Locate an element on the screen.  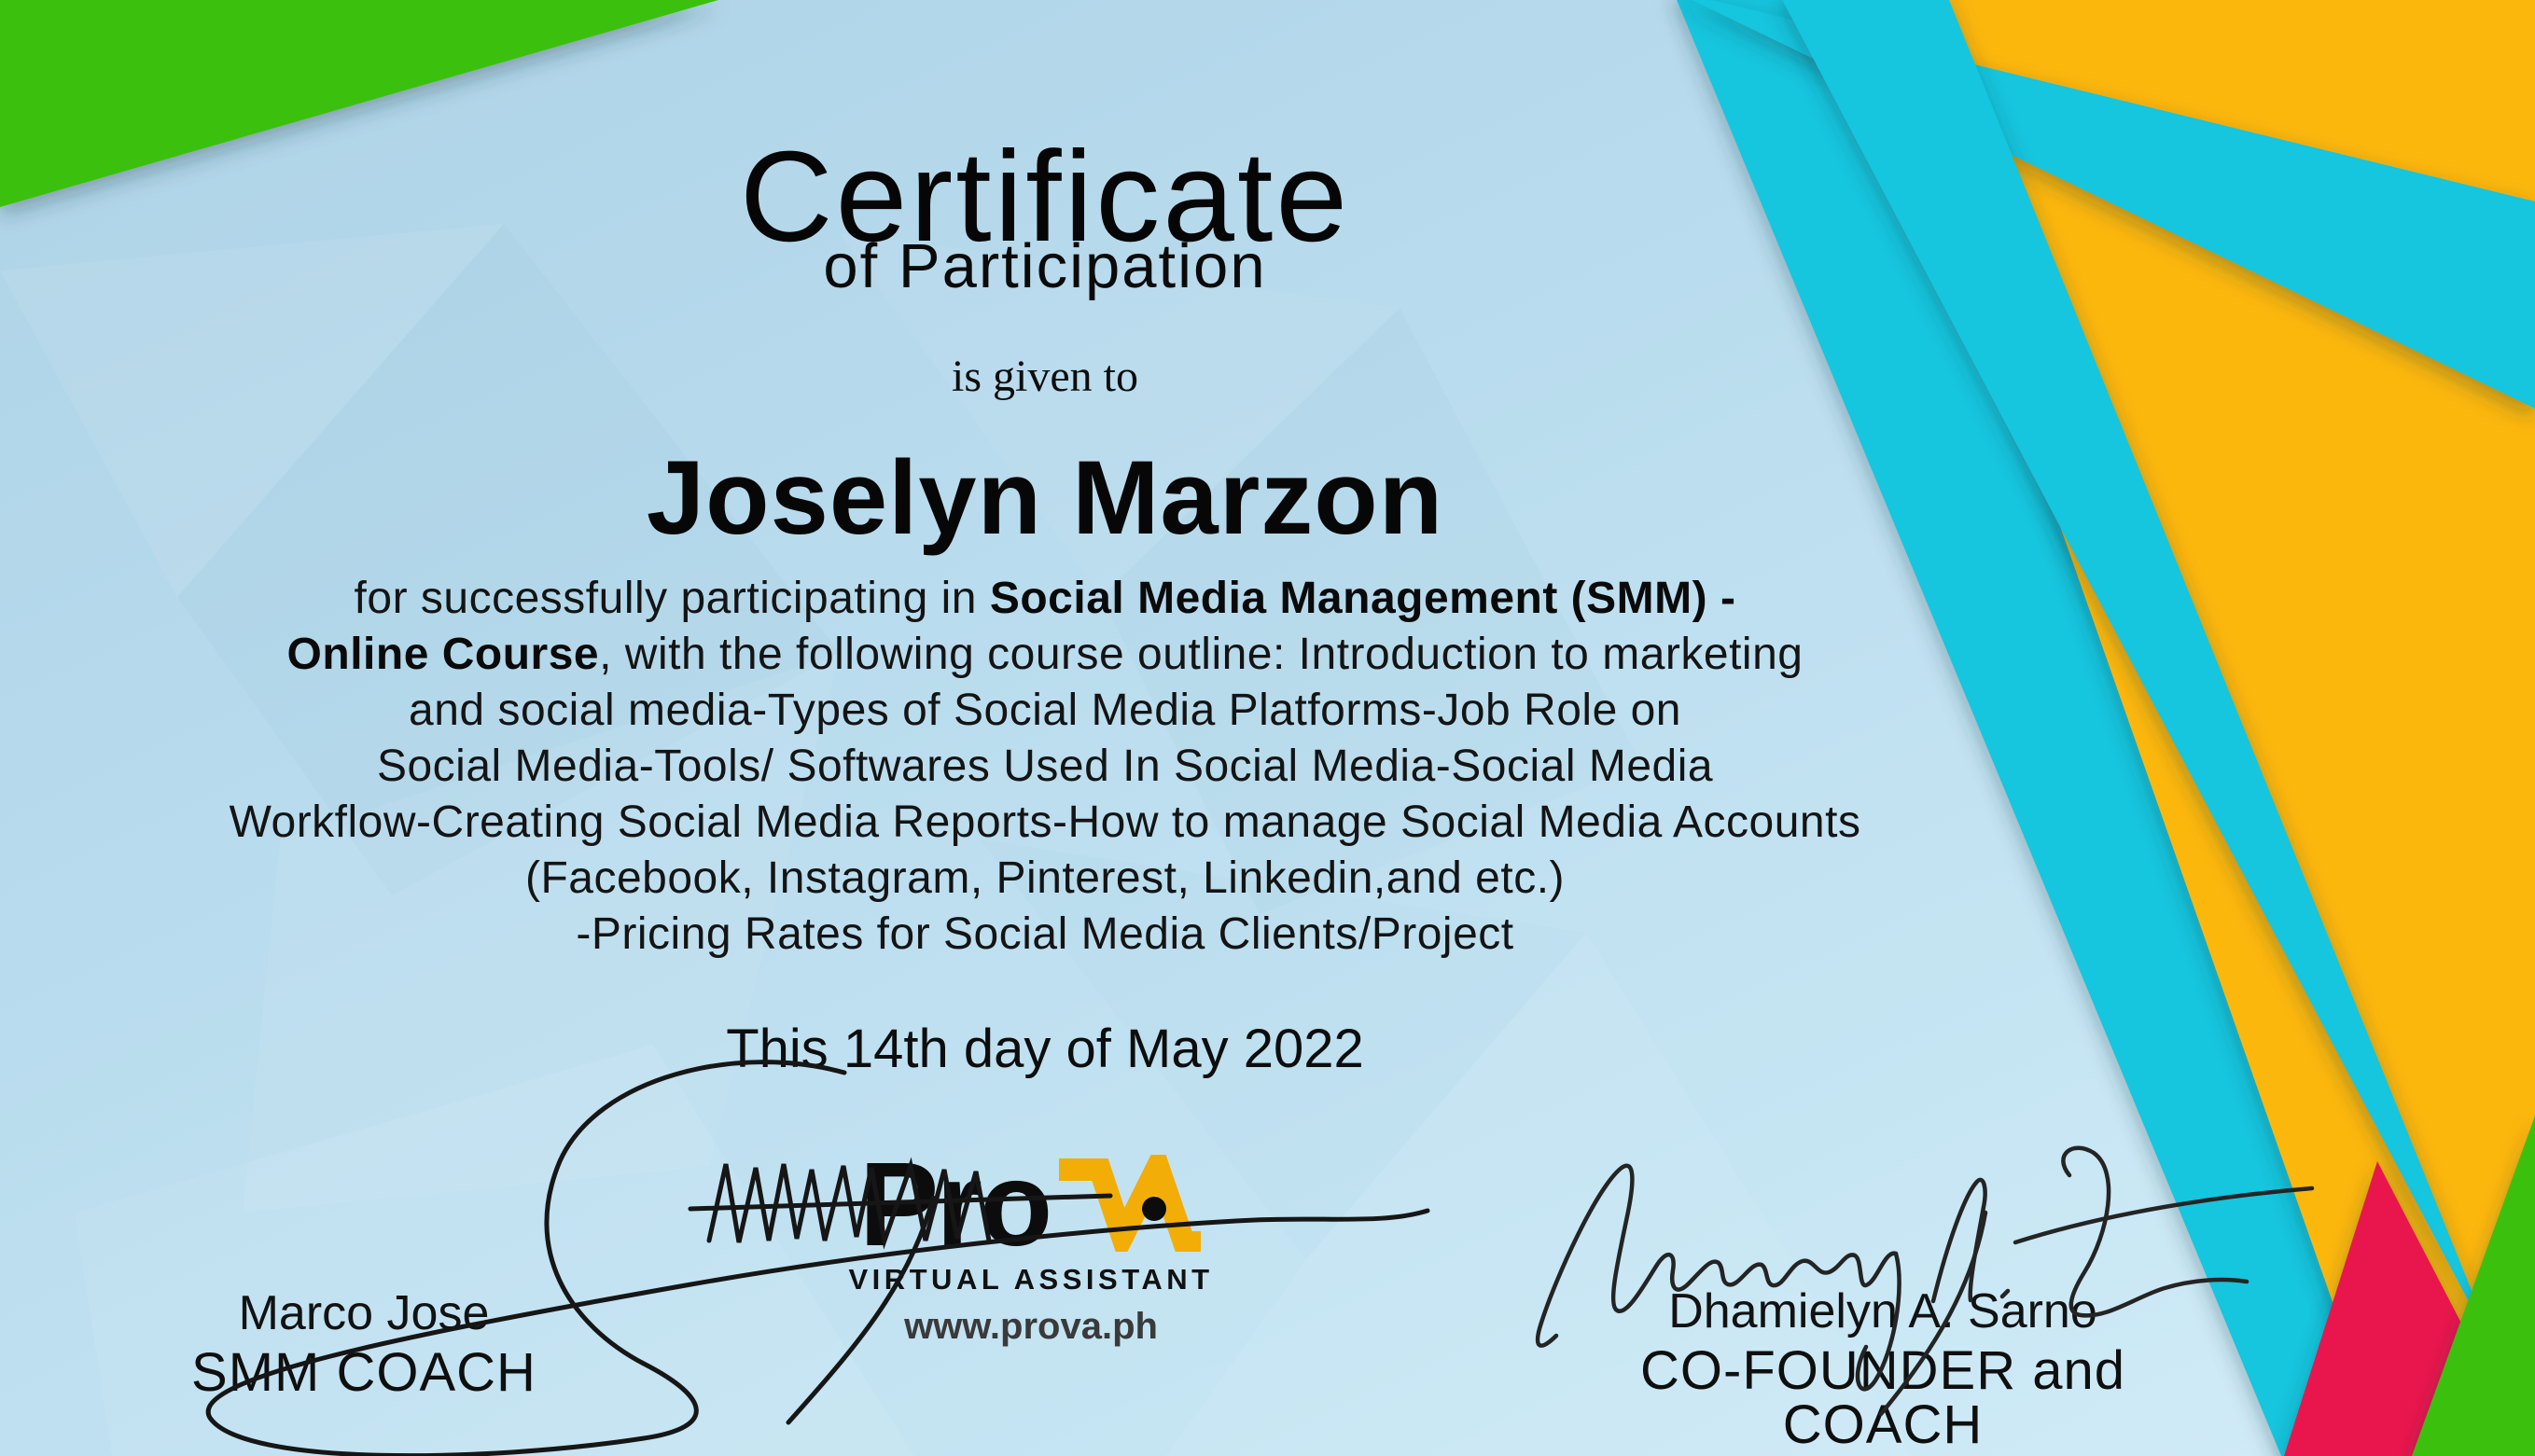
prova-website: www.prova.ph is located at coordinates (1031, 1326).